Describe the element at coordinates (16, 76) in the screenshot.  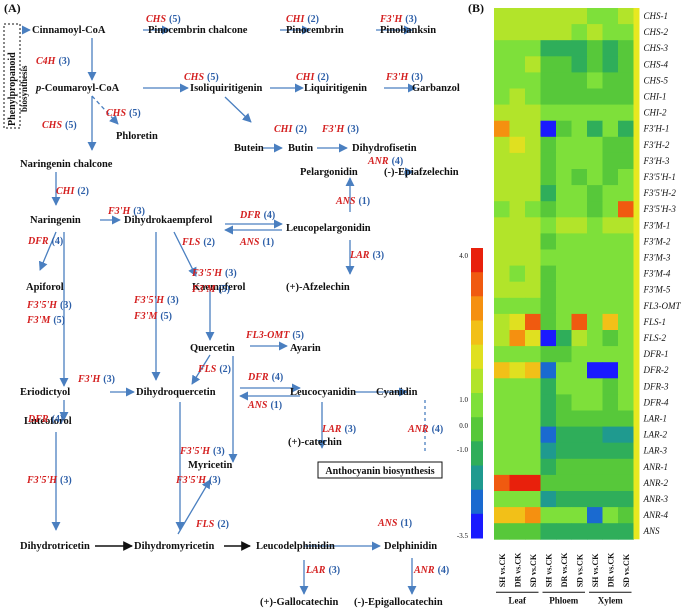
I see `phenylpropanoid-box: Phenylpropanoid biosynthesis` at that location.